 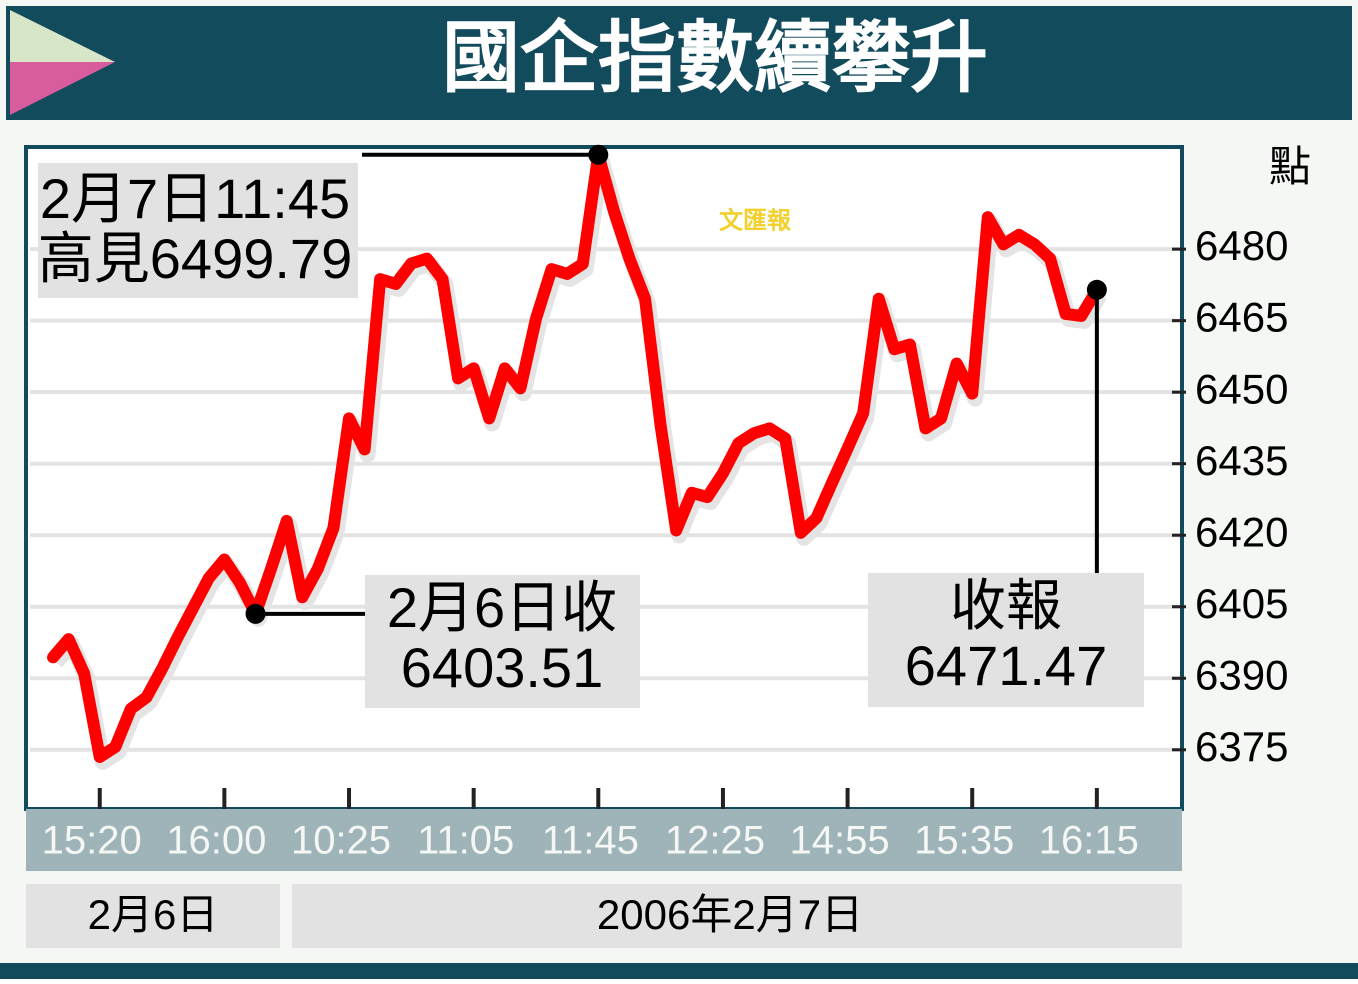 I want to click on y-axis-unit: 點, so click(x=1290, y=166).